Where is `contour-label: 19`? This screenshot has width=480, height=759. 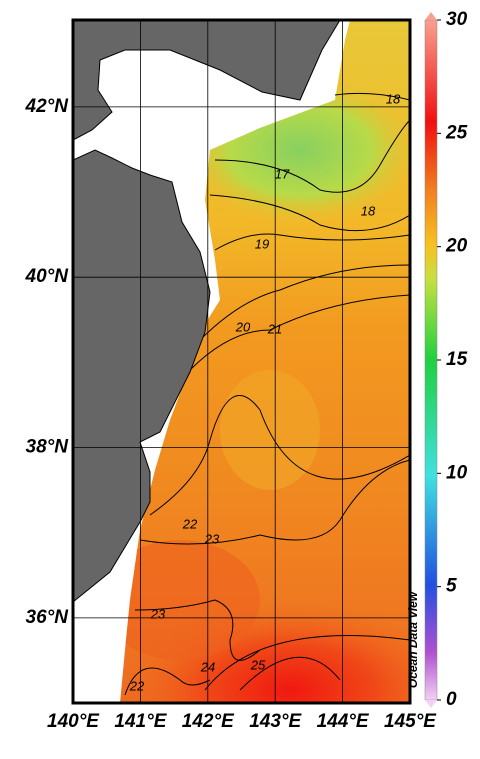
contour-label: 19 is located at coordinates (262, 243).